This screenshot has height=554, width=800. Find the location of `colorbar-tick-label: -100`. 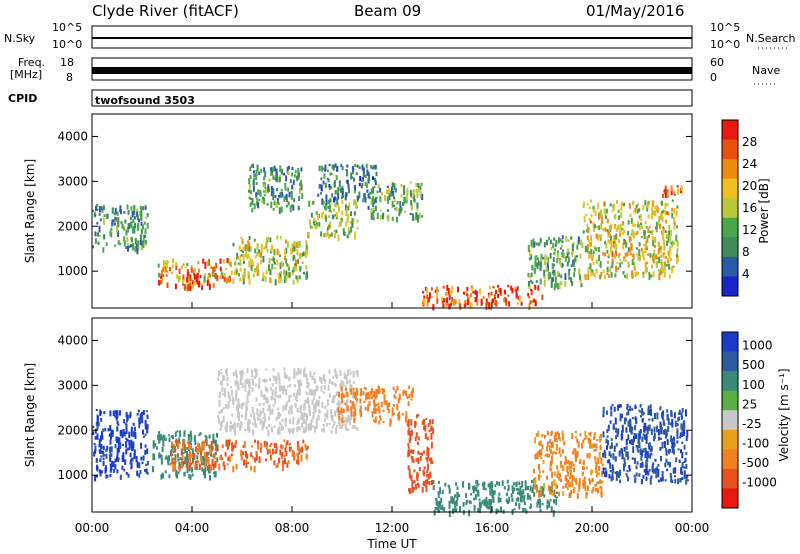

colorbar-tick-label: -100 is located at coordinates (755, 443).